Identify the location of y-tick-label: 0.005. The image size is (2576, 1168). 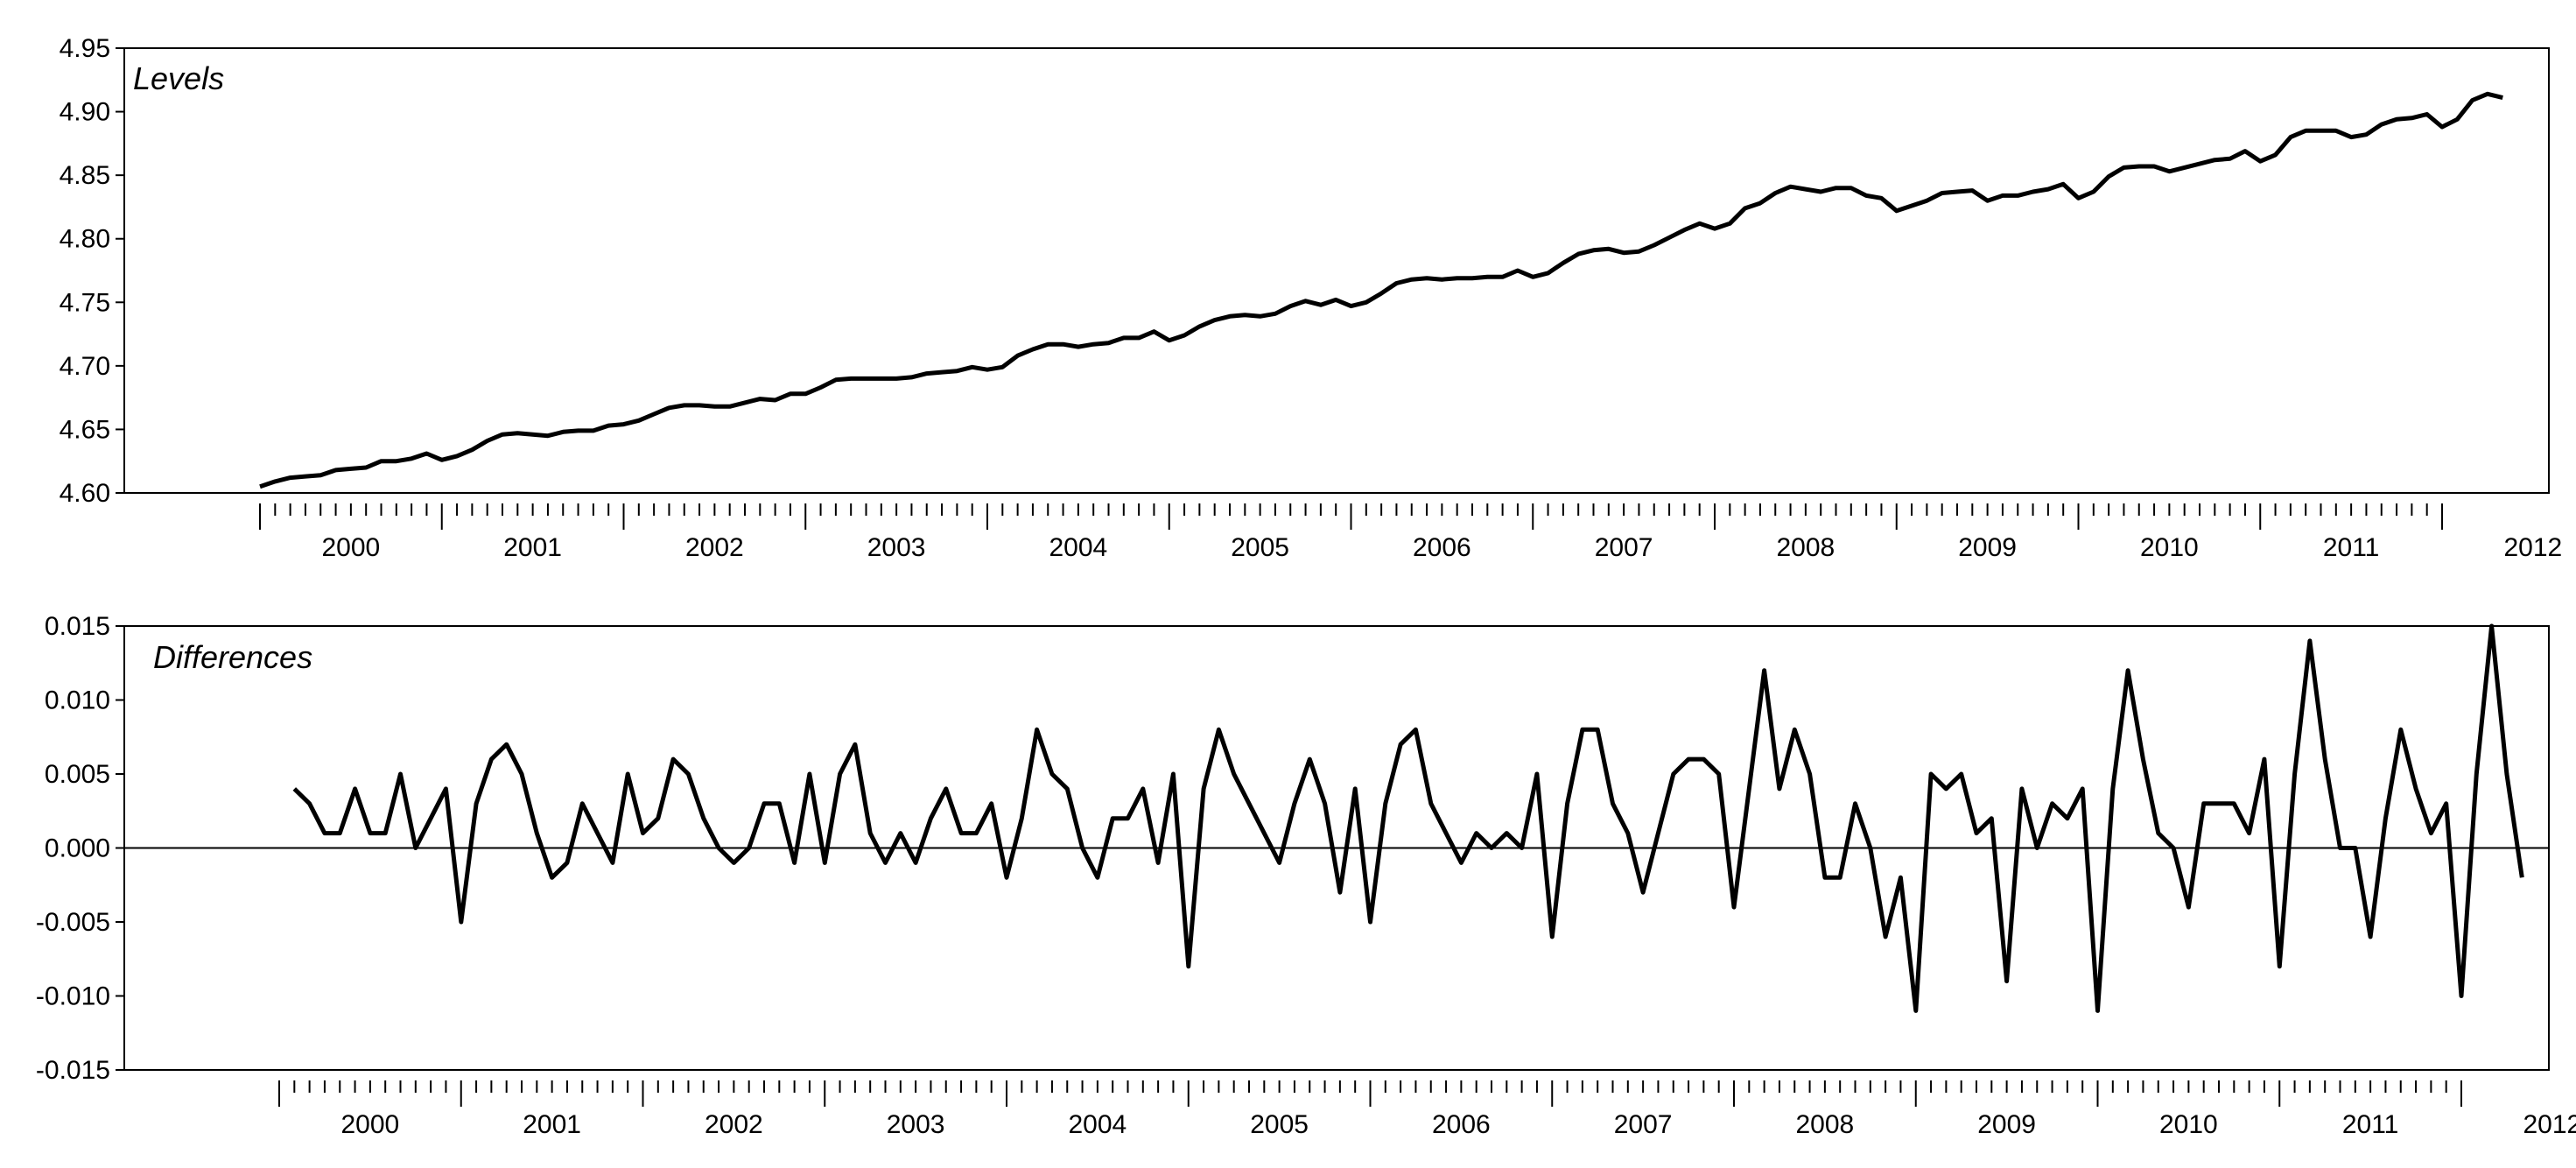
(77, 774).